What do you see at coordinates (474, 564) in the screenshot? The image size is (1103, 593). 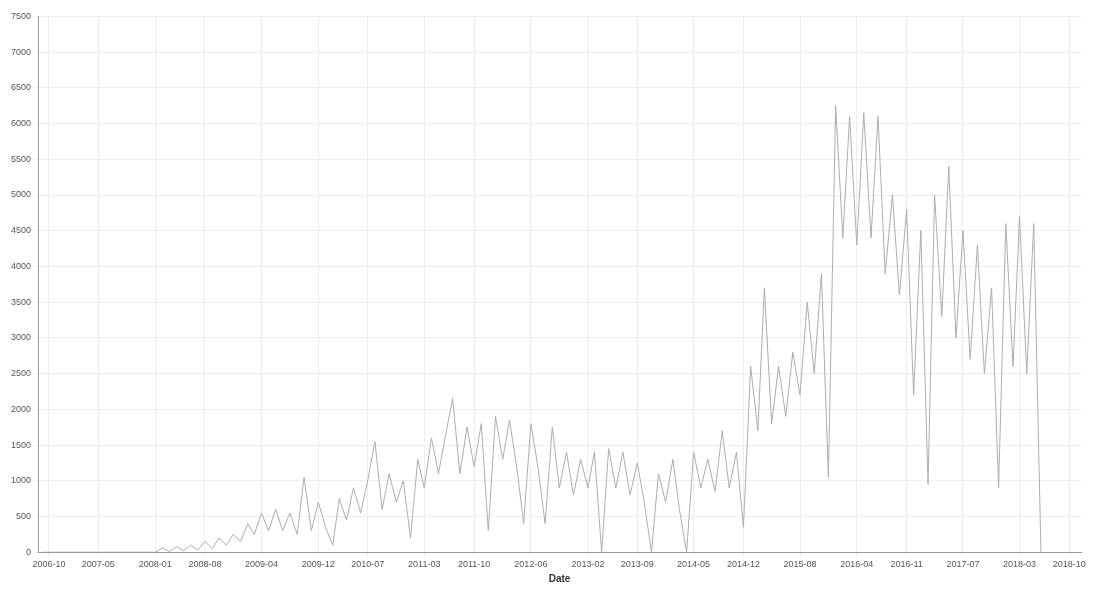 I see `x-tick-label: 2011-10` at bounding box center [474, 564].